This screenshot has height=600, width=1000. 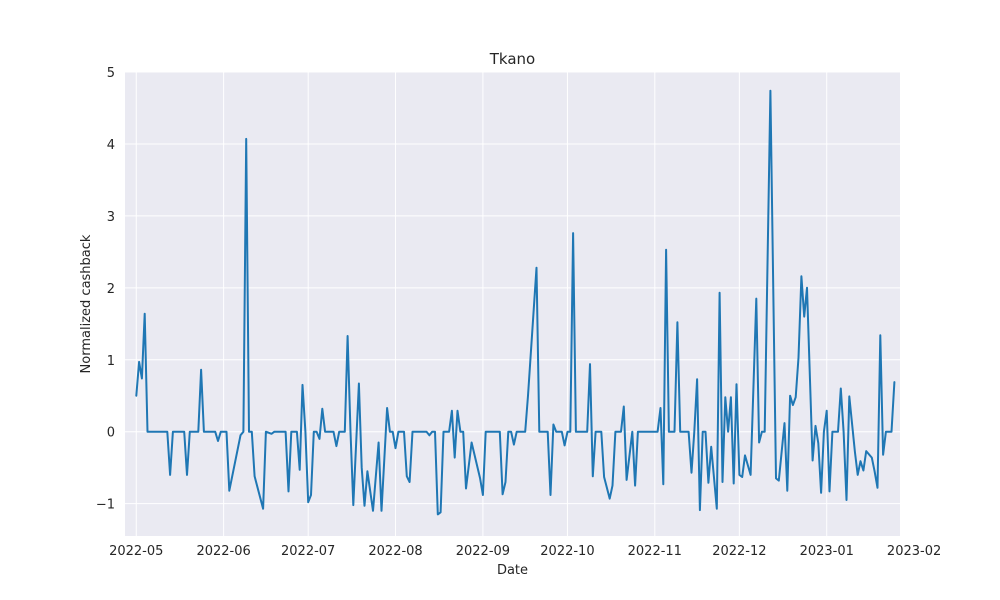 I want to click on y-tick-label: 5, so click(x=111, y=73).